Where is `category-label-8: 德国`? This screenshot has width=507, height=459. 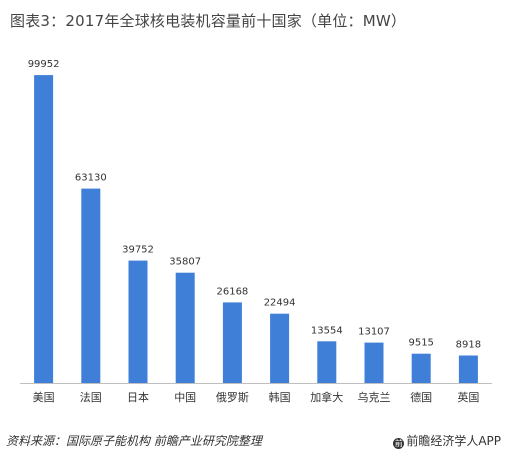 category-label-8: 德国 is located at coordinates (421, 397).